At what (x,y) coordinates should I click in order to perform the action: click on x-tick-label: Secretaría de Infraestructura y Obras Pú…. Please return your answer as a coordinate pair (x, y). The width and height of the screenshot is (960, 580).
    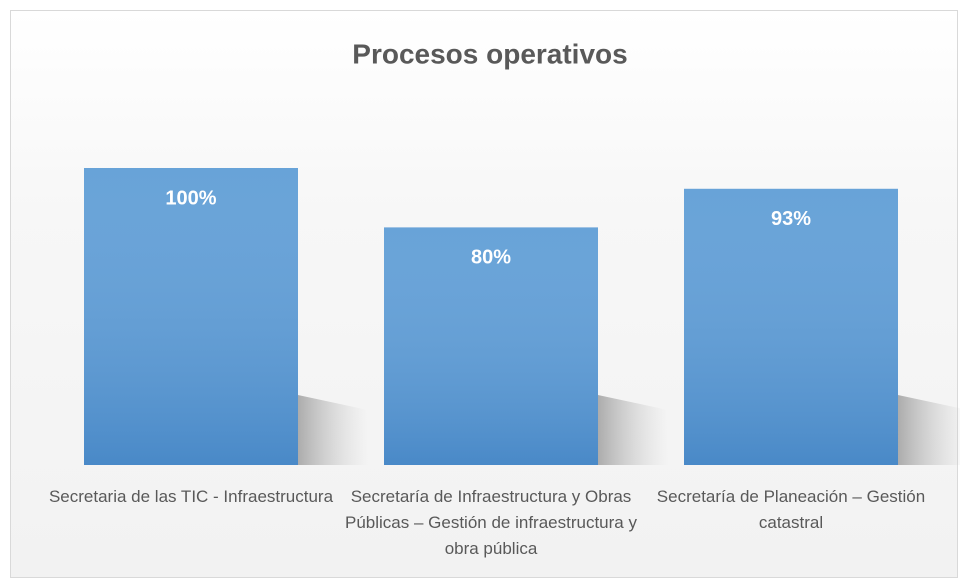
    Looking at the image, I should click on (491, 522).